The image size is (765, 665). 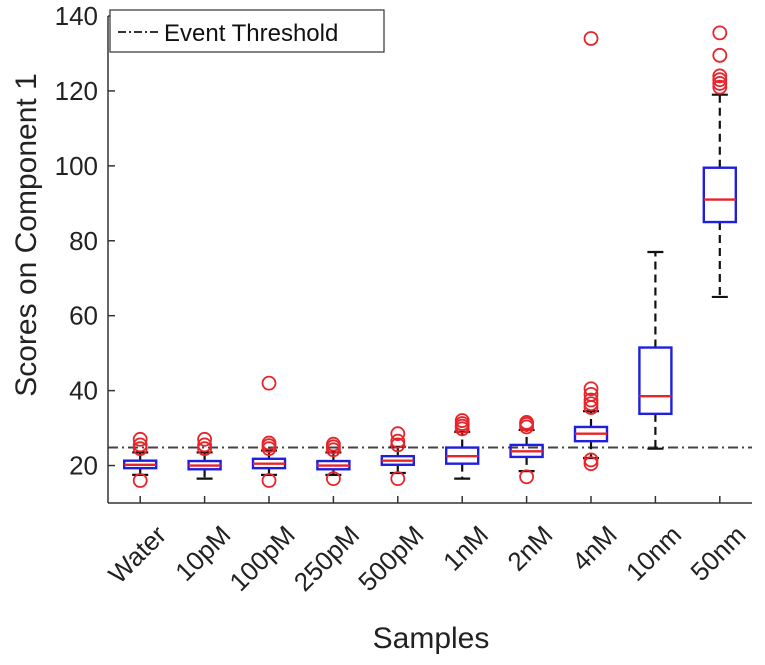 What do you see at coordinates (465, 548) in the screenshot?
I see `x-tick-label: 1nM` at bounding box center [465, 548].